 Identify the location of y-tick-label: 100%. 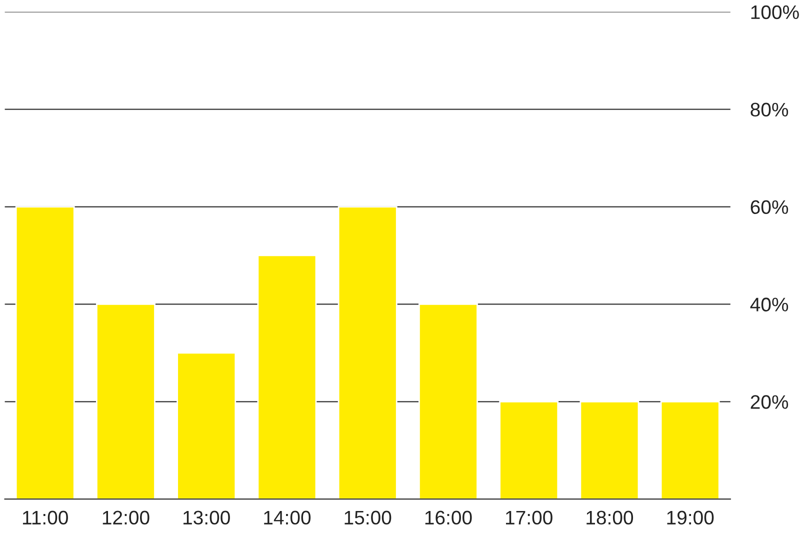
(775, 12).